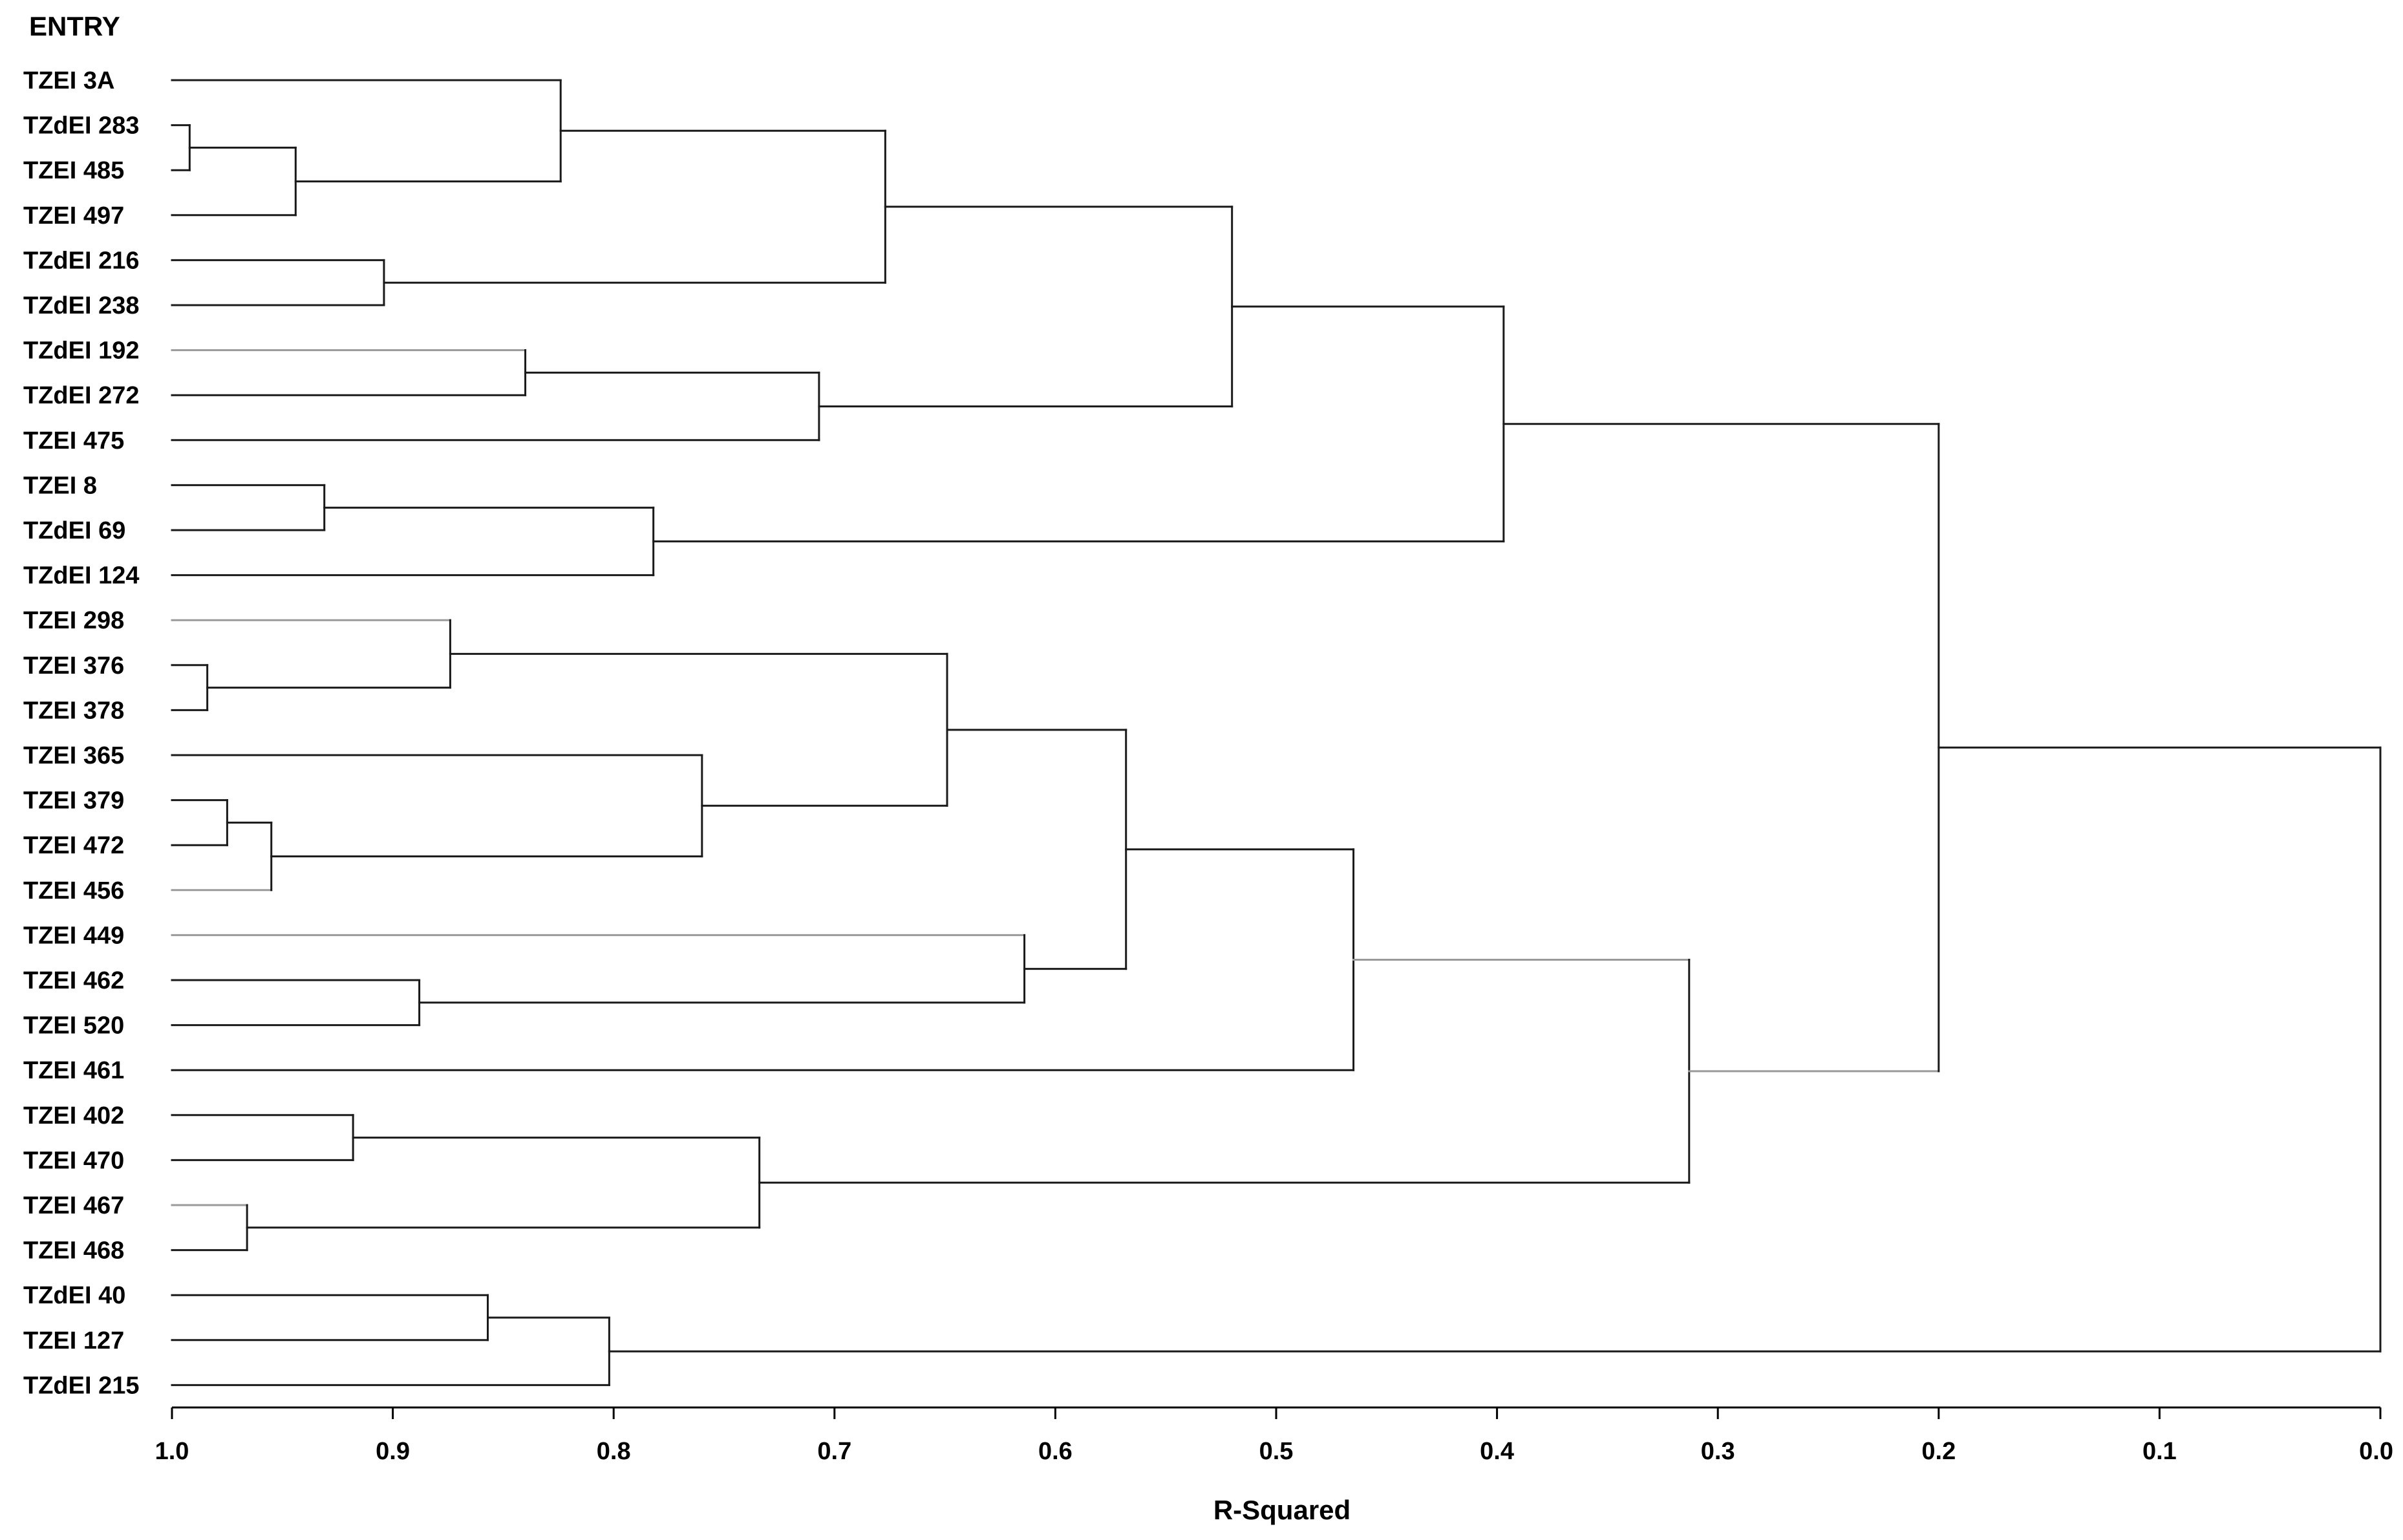  I want to click on leaf-label: TZEI 376, so click(73, 665).